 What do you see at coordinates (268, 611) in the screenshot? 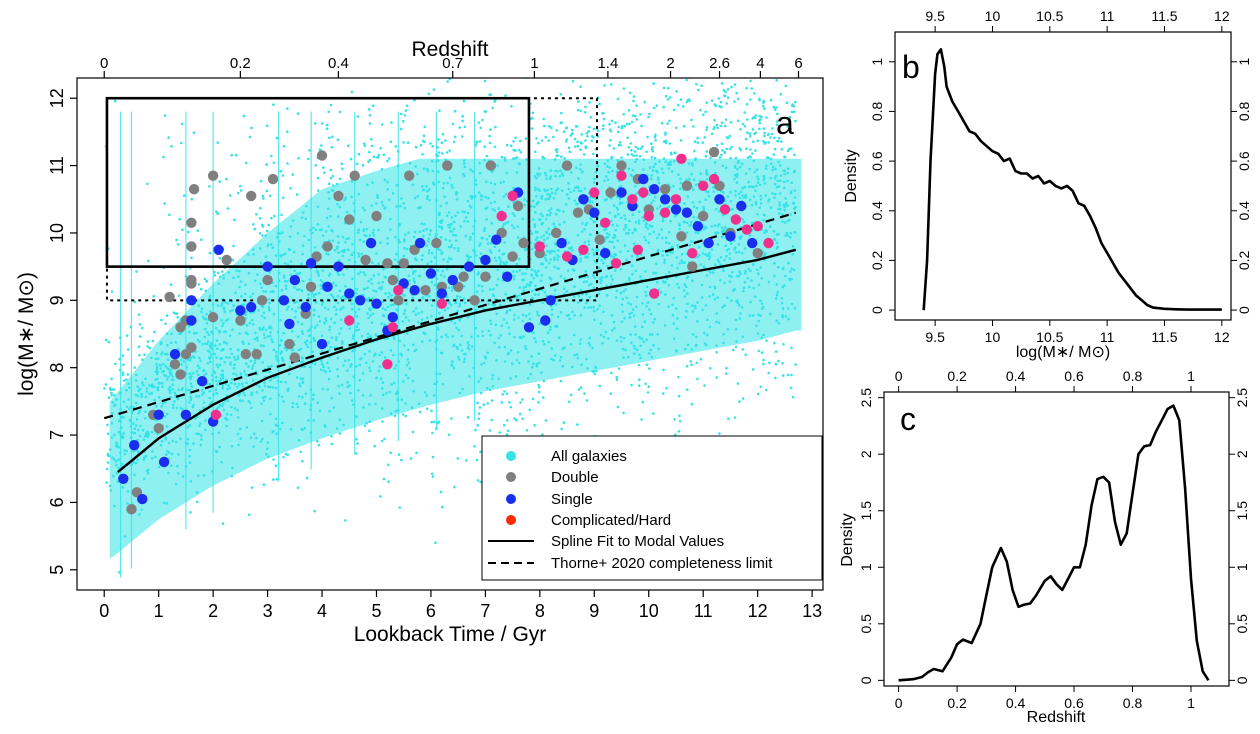
I see `x-tick-label: 3` at bounding box center [268, 611].